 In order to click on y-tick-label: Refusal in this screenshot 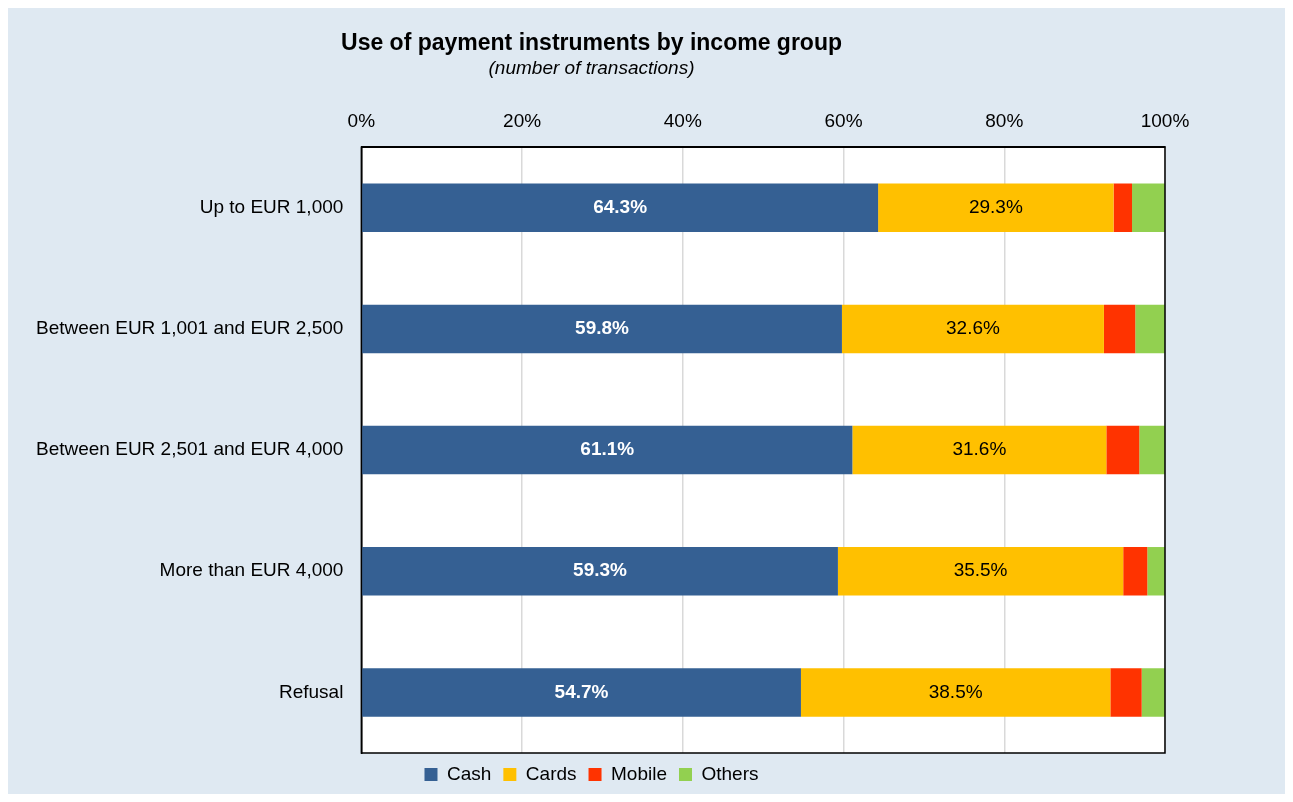, I will do `click(311, 691)`.